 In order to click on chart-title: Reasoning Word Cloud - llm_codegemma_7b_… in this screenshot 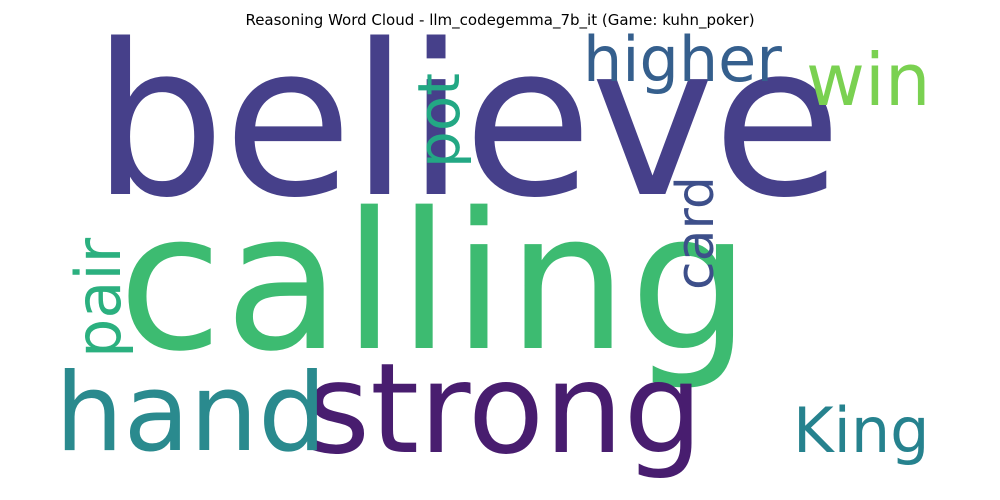, I will do `click(500, 20)`.